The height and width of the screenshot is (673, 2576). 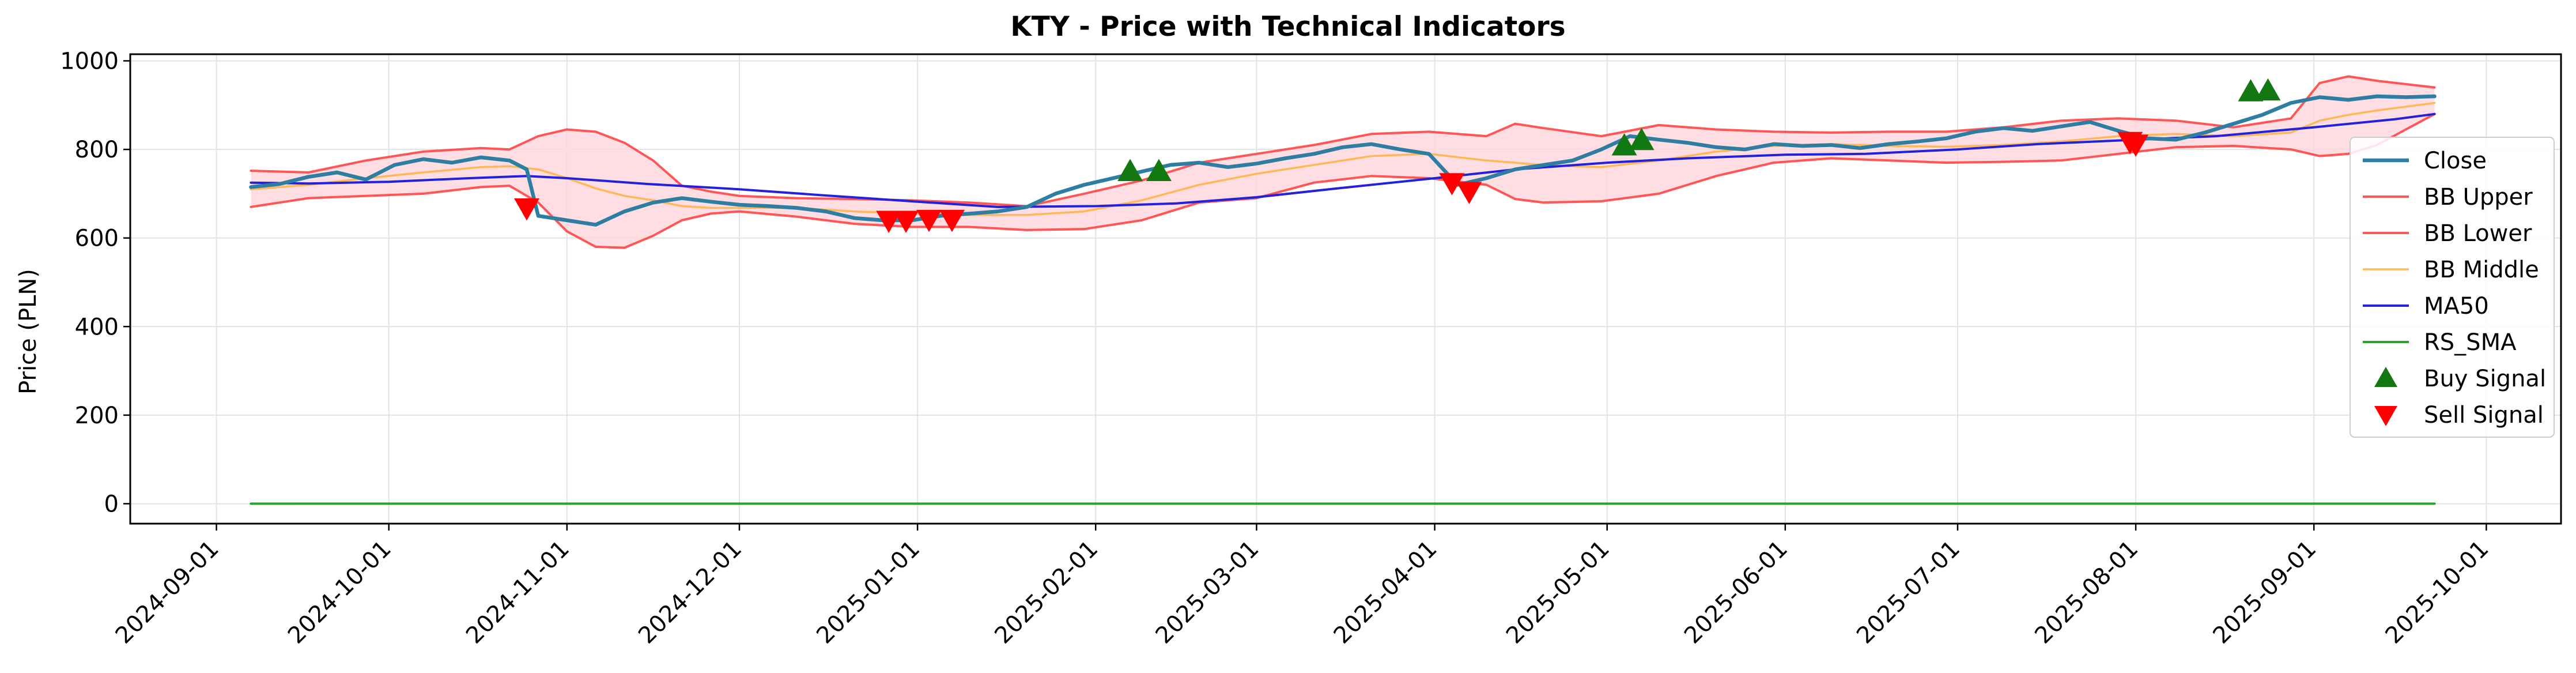 What do you see at coordinates (1385, 592) in the screenshot?
I see `x-tick-label: 2025-04-01` at bounding box center [1385, 592].